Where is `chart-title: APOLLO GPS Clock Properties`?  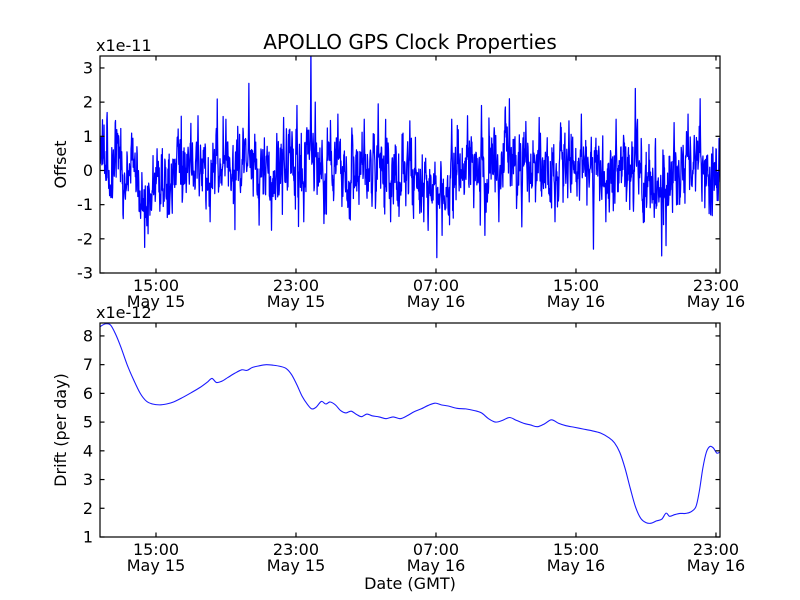
chart-title: APOLLO GPS Clock Properties is located at coordinates (410, 42).